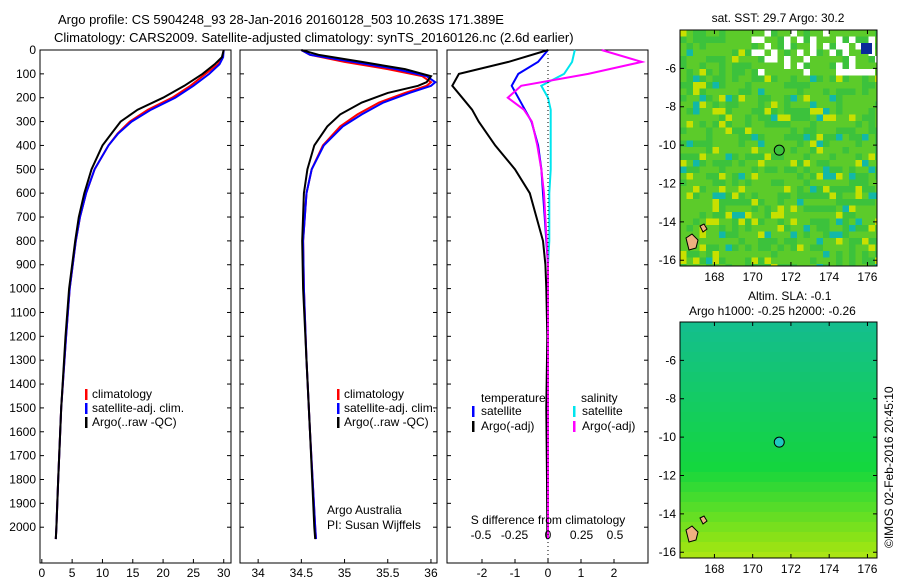 This screenshot has width=900, height=580. I want to click on x-tick-label: 10, so click(103, 573).